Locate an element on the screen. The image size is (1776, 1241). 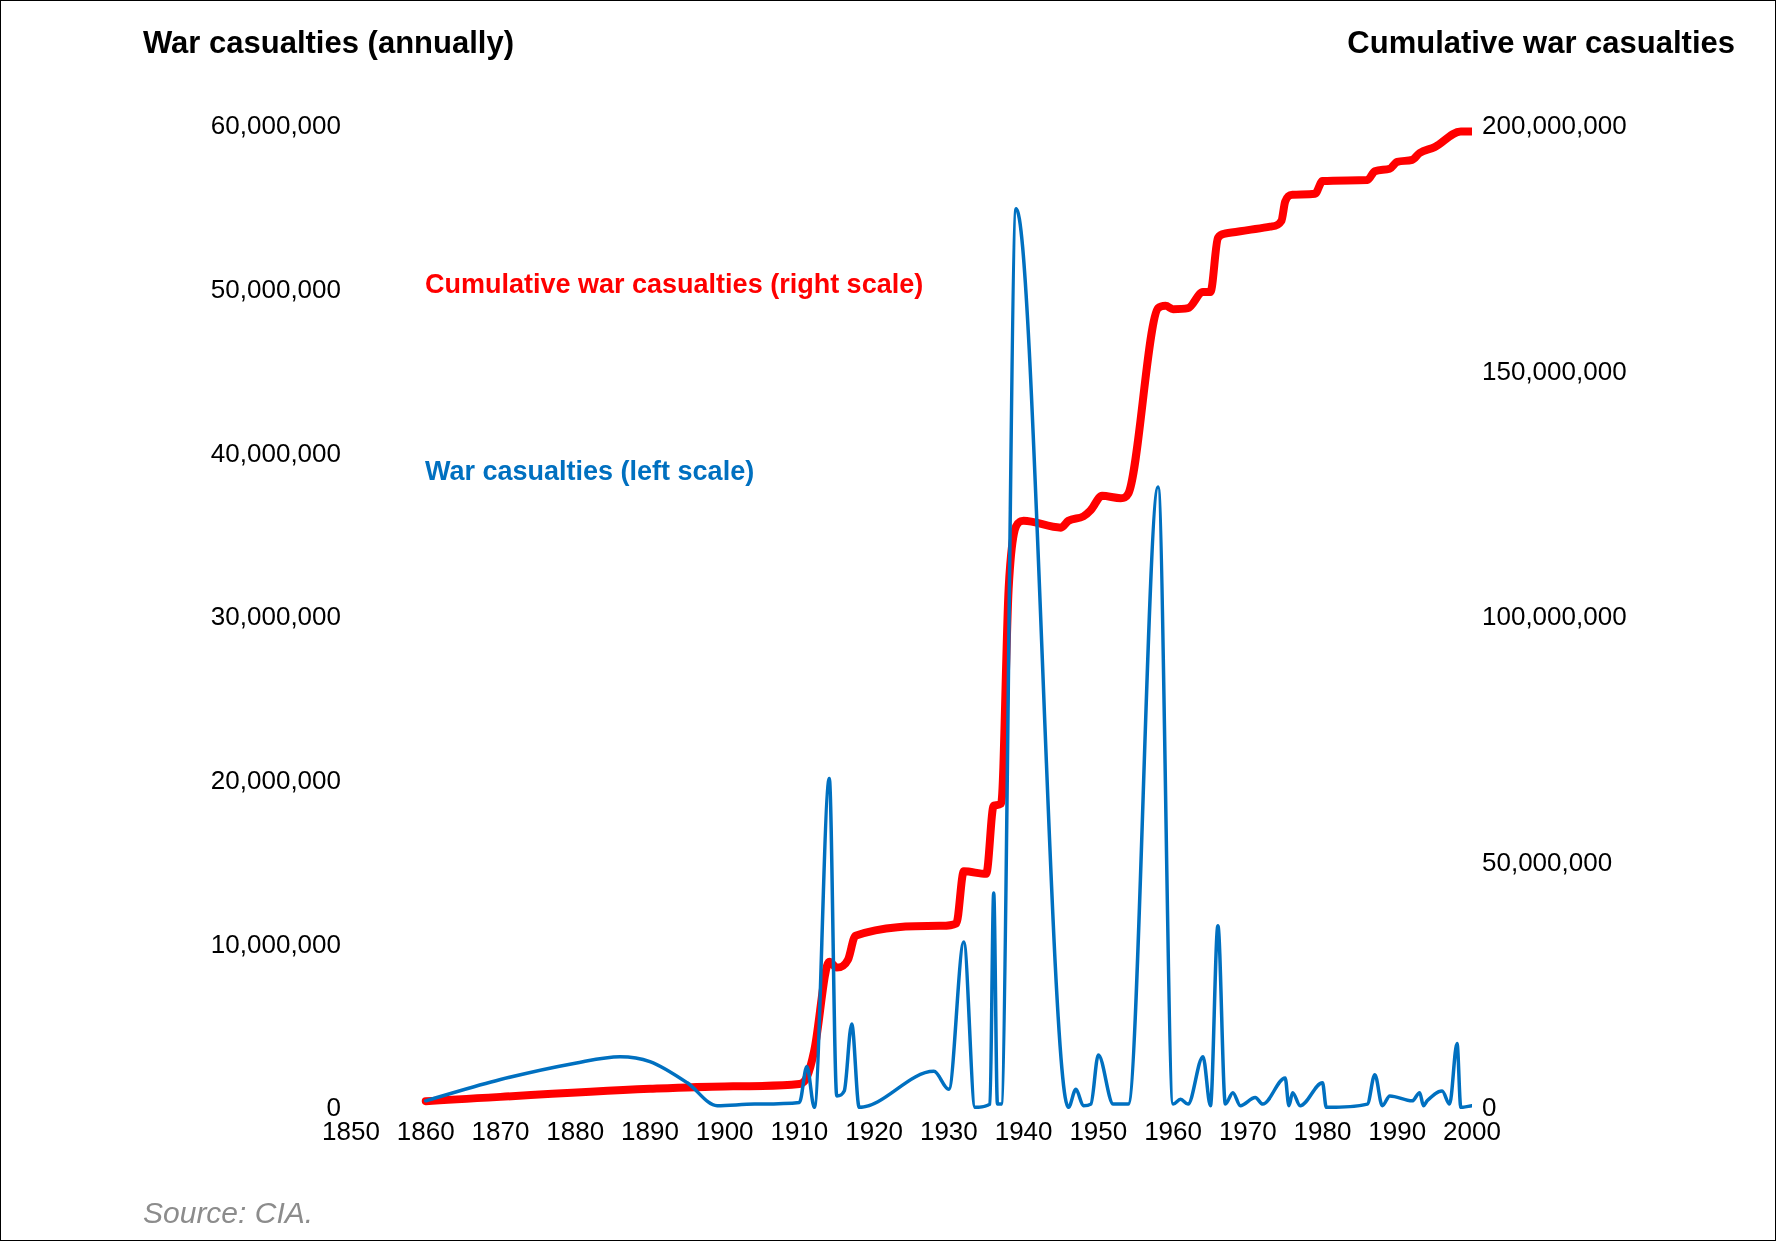
x-tick-label: 1980 is located at coordinates (1322, 1130).